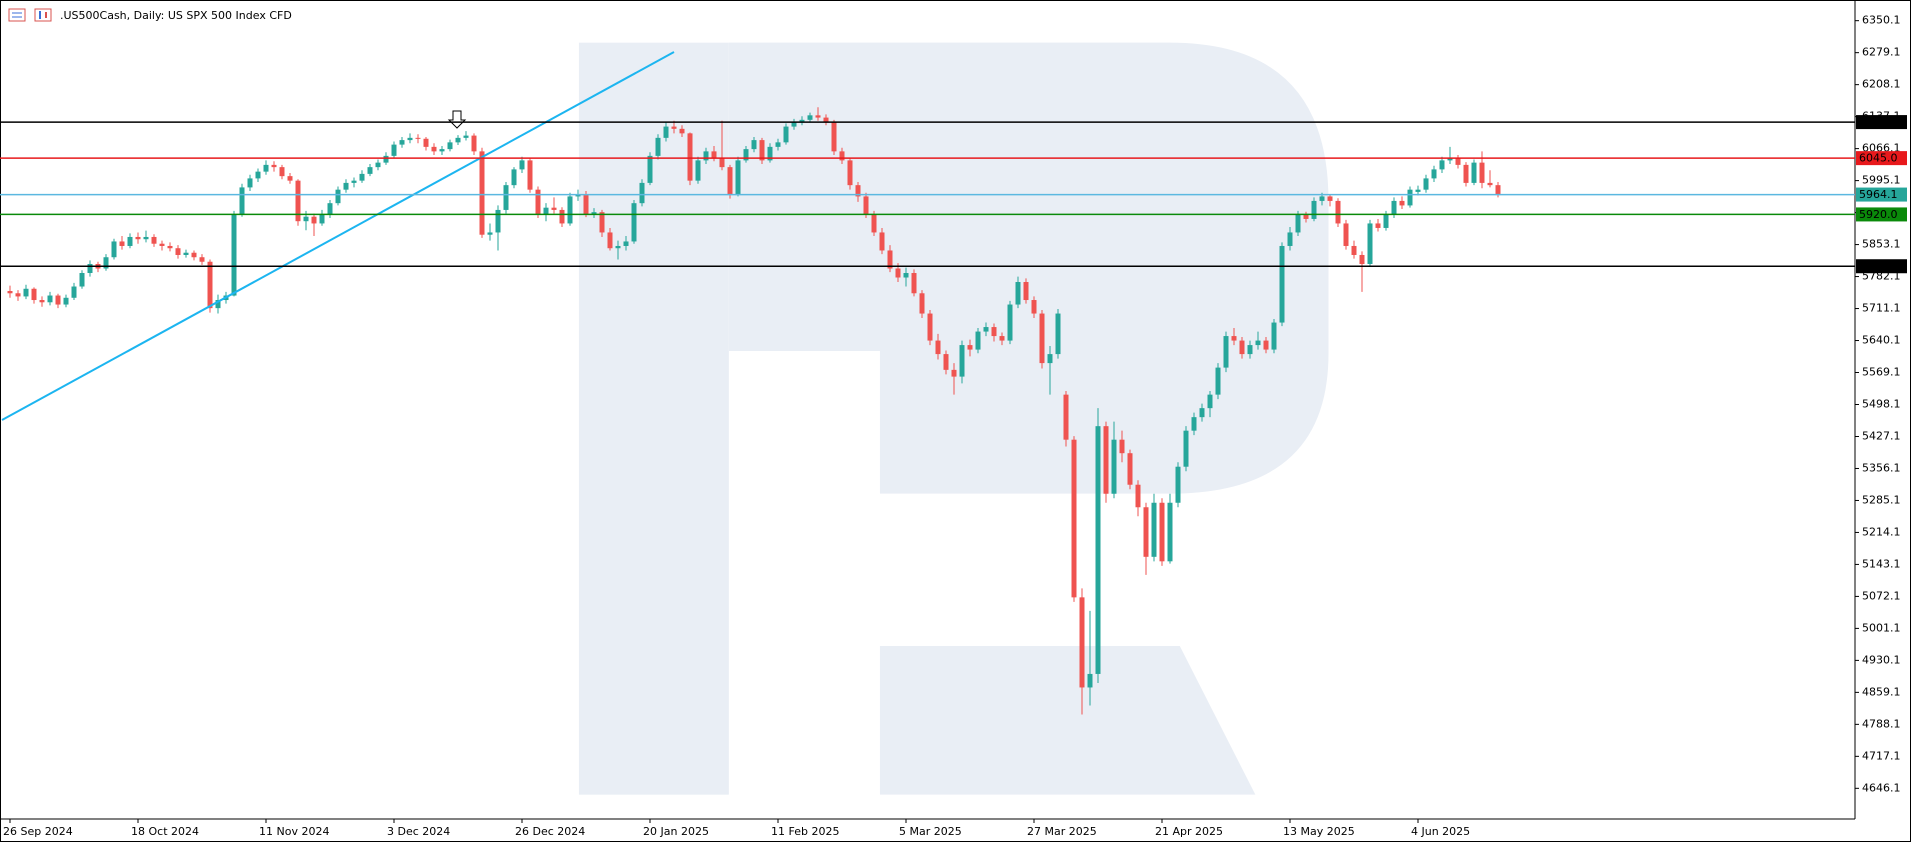 This screenshot has height=842, width=1911. I want to click on y-tick-label: 5640.1, so click(1881, 340).